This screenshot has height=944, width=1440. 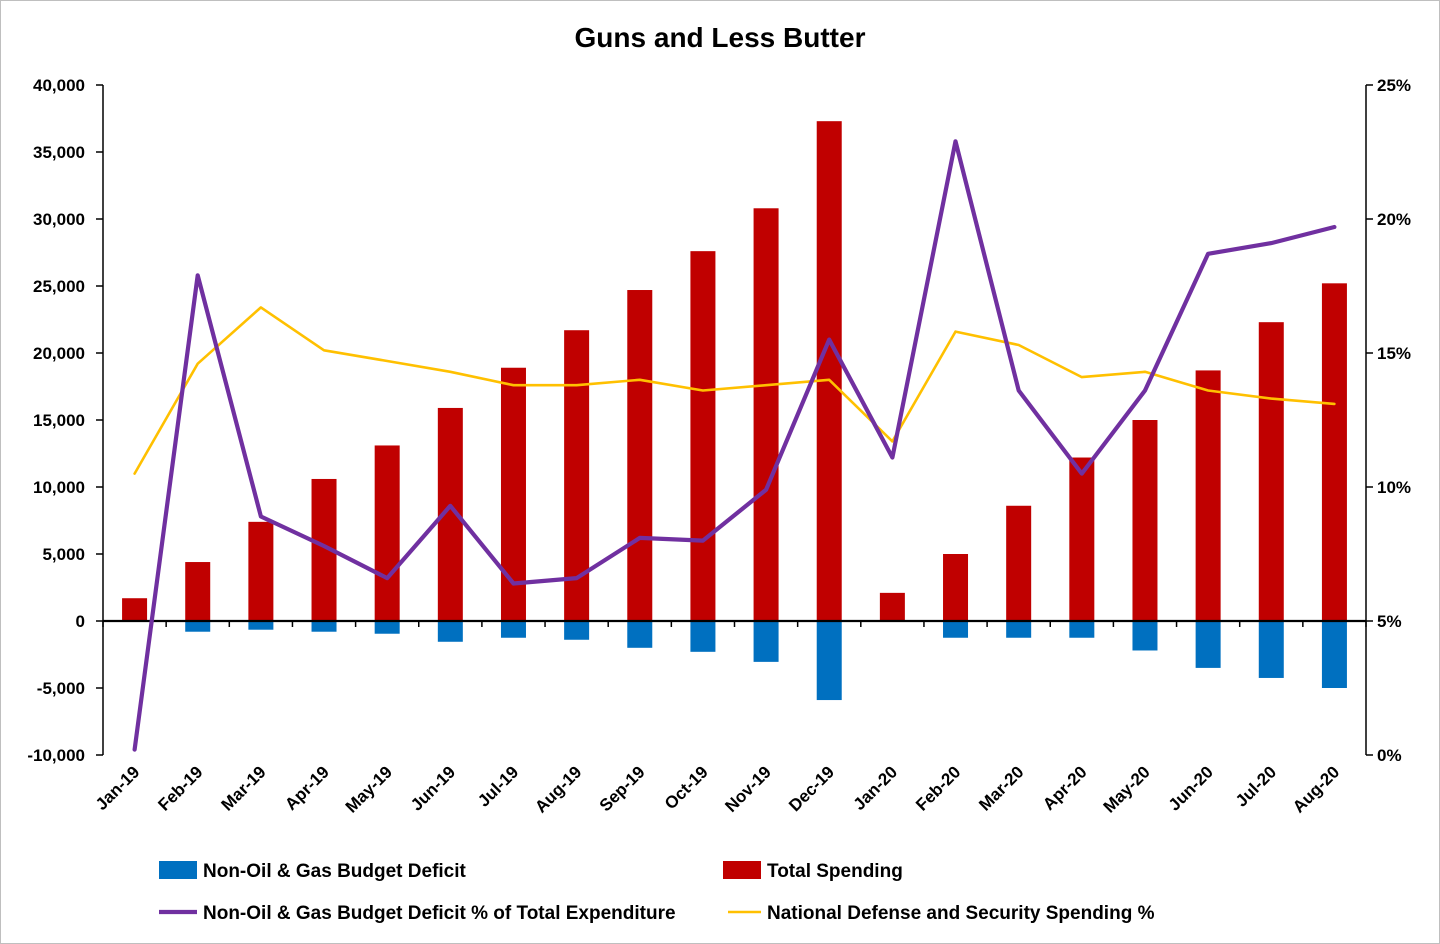 I want to click on left-tick-label: 30,000, so click(x=59, y=219).